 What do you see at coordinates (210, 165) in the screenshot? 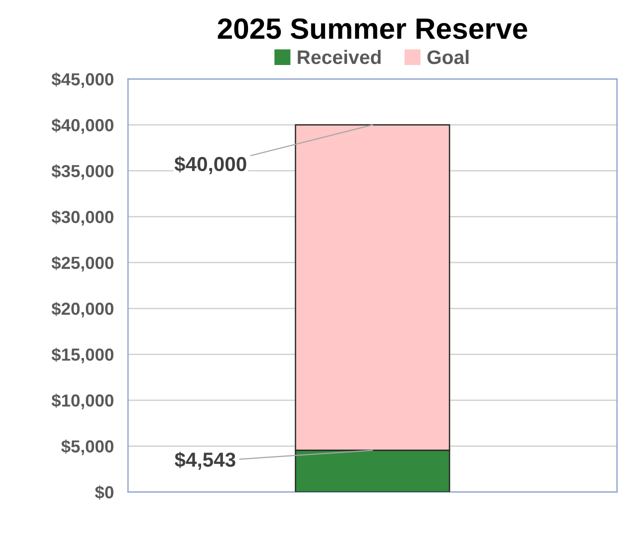
I see `total-label: $40,000` at bounding box center [210, 165].